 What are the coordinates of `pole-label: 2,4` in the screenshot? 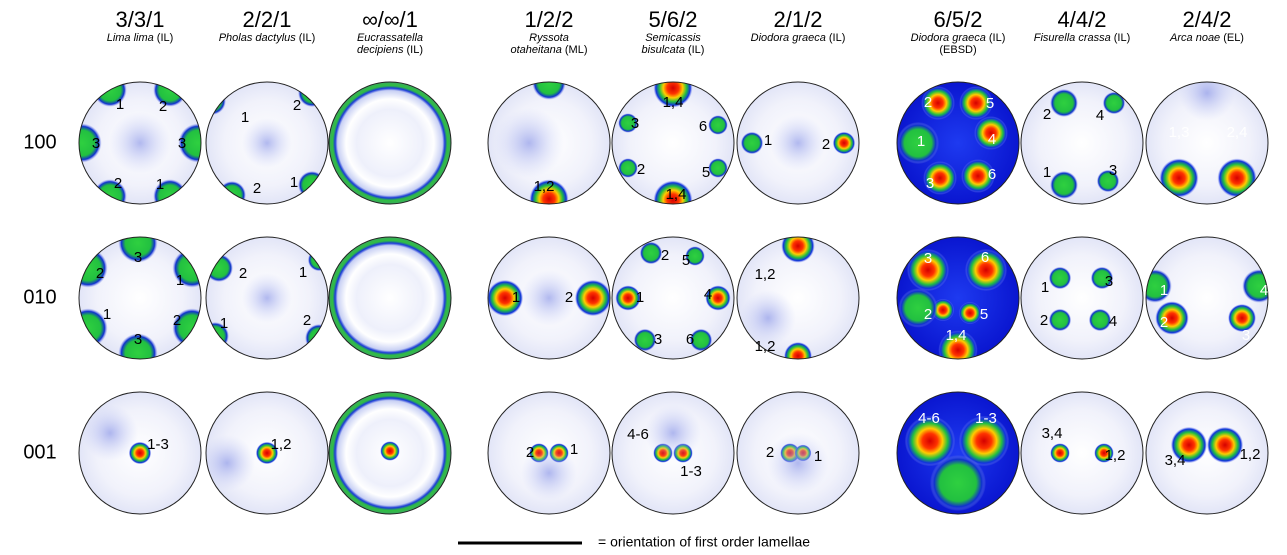 It's located at (1237, 132).